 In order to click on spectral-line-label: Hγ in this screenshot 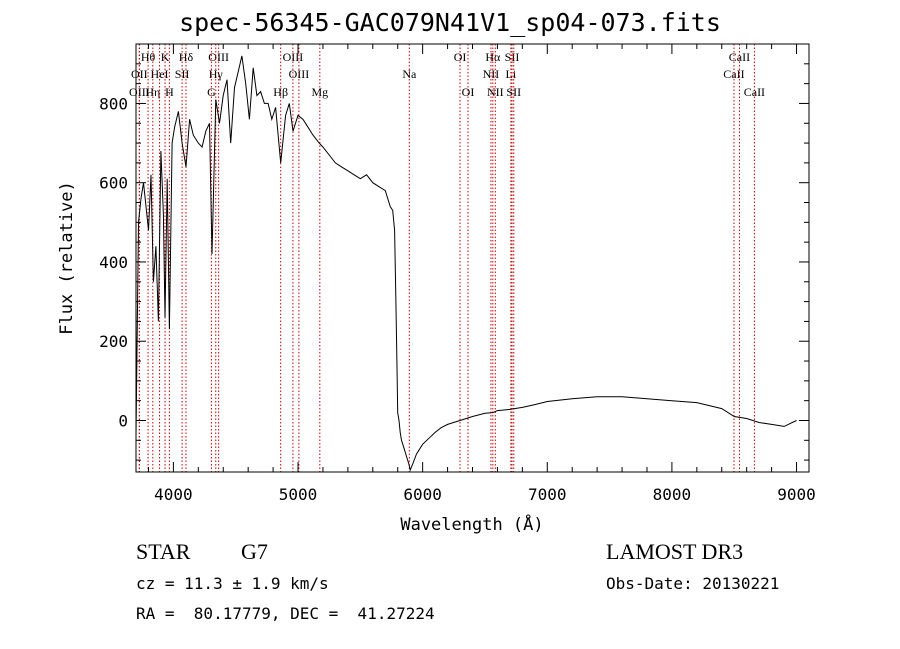, I will do `click(216, 74)`.